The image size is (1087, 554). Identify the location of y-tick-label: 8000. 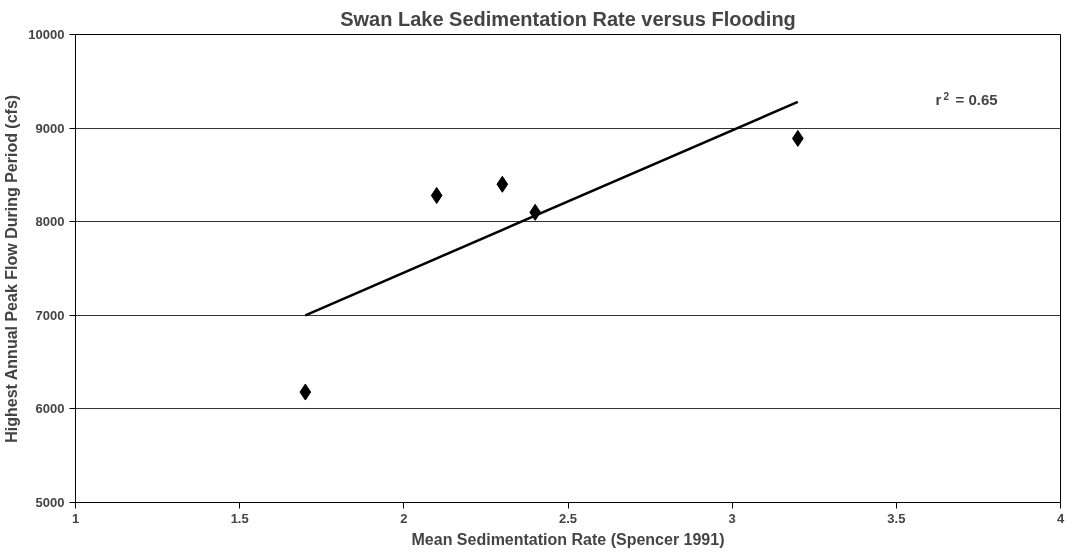
(50, 222).